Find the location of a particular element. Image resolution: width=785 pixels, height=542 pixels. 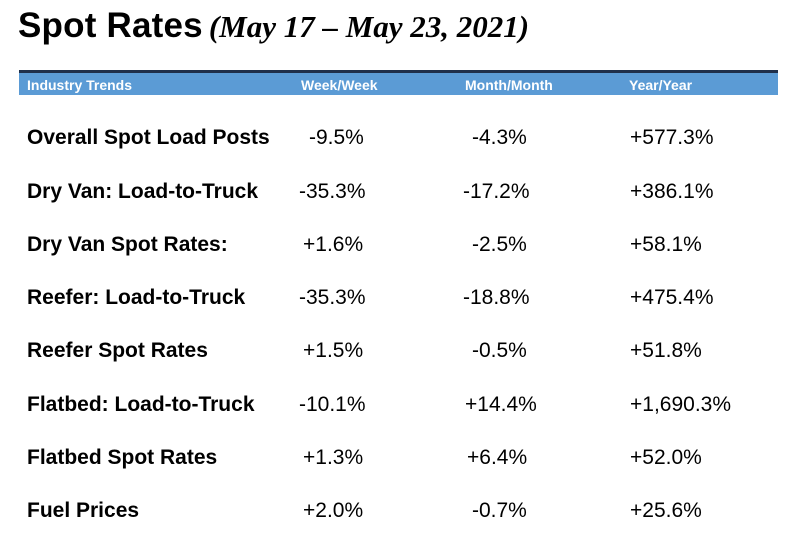

header-year-year: Year/Year is located at coordinates (661, 85).